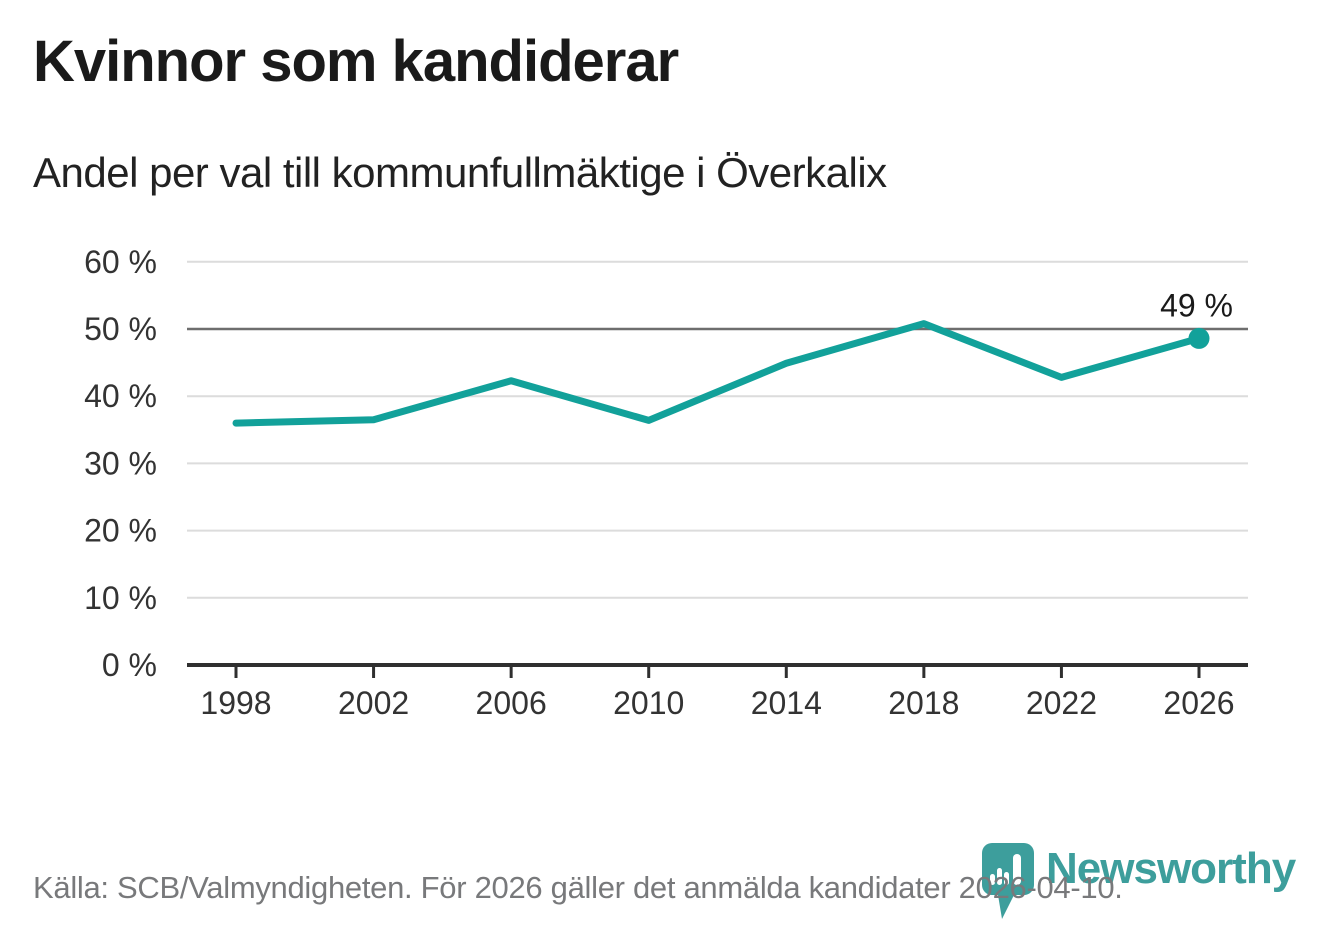  Describe the element at coordinates (120, 531) in the screenshot. I see `y-axis-label: 20 %` at that location.